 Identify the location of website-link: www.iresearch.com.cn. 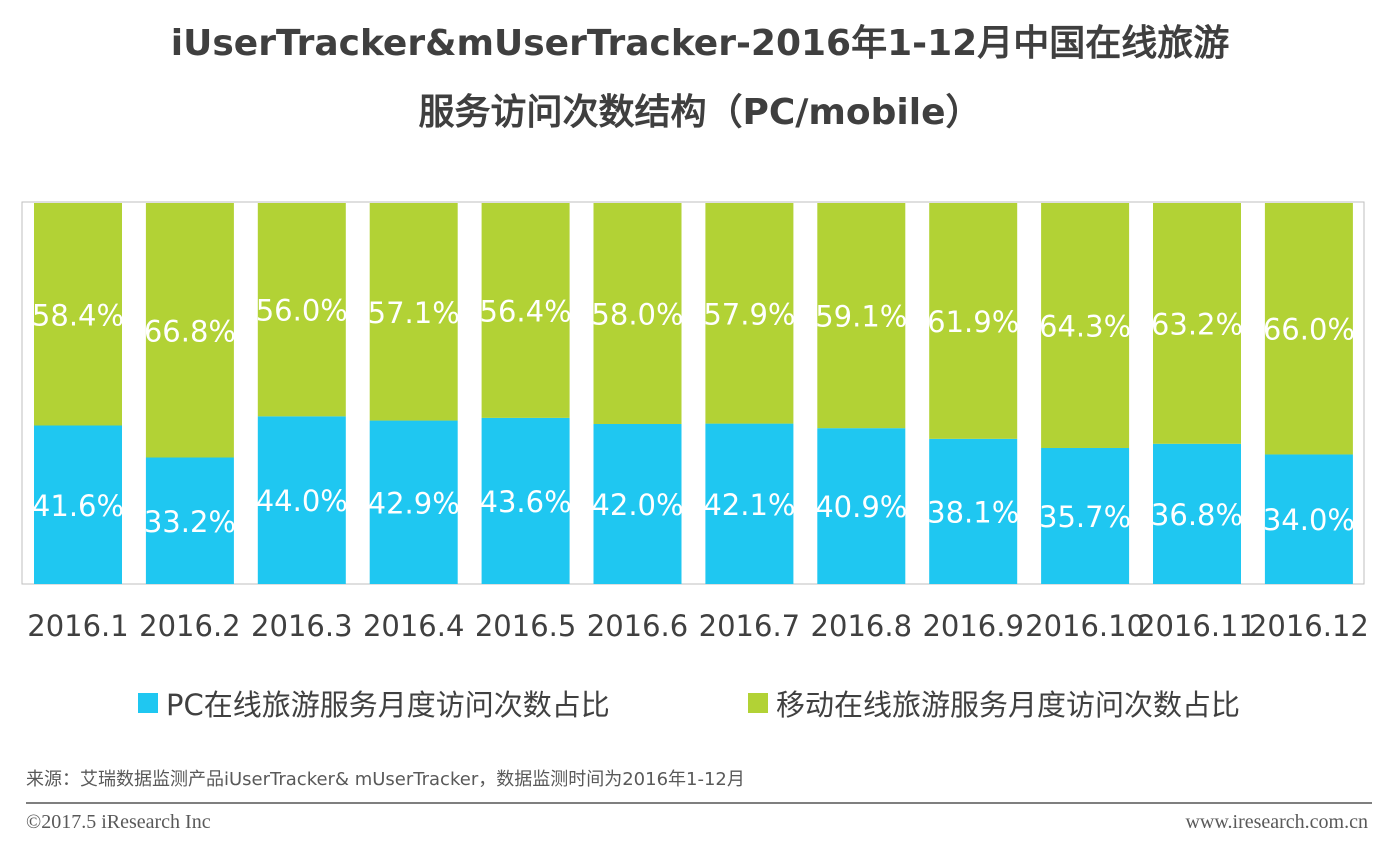
(1276, 822).